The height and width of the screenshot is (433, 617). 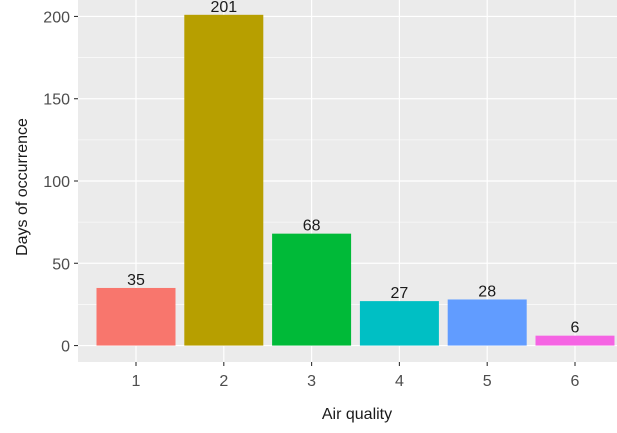 What do you see at coordinates (223, 8) in the screenshot?
I see `data-label-2: 201` at bounding box center [223, 8].